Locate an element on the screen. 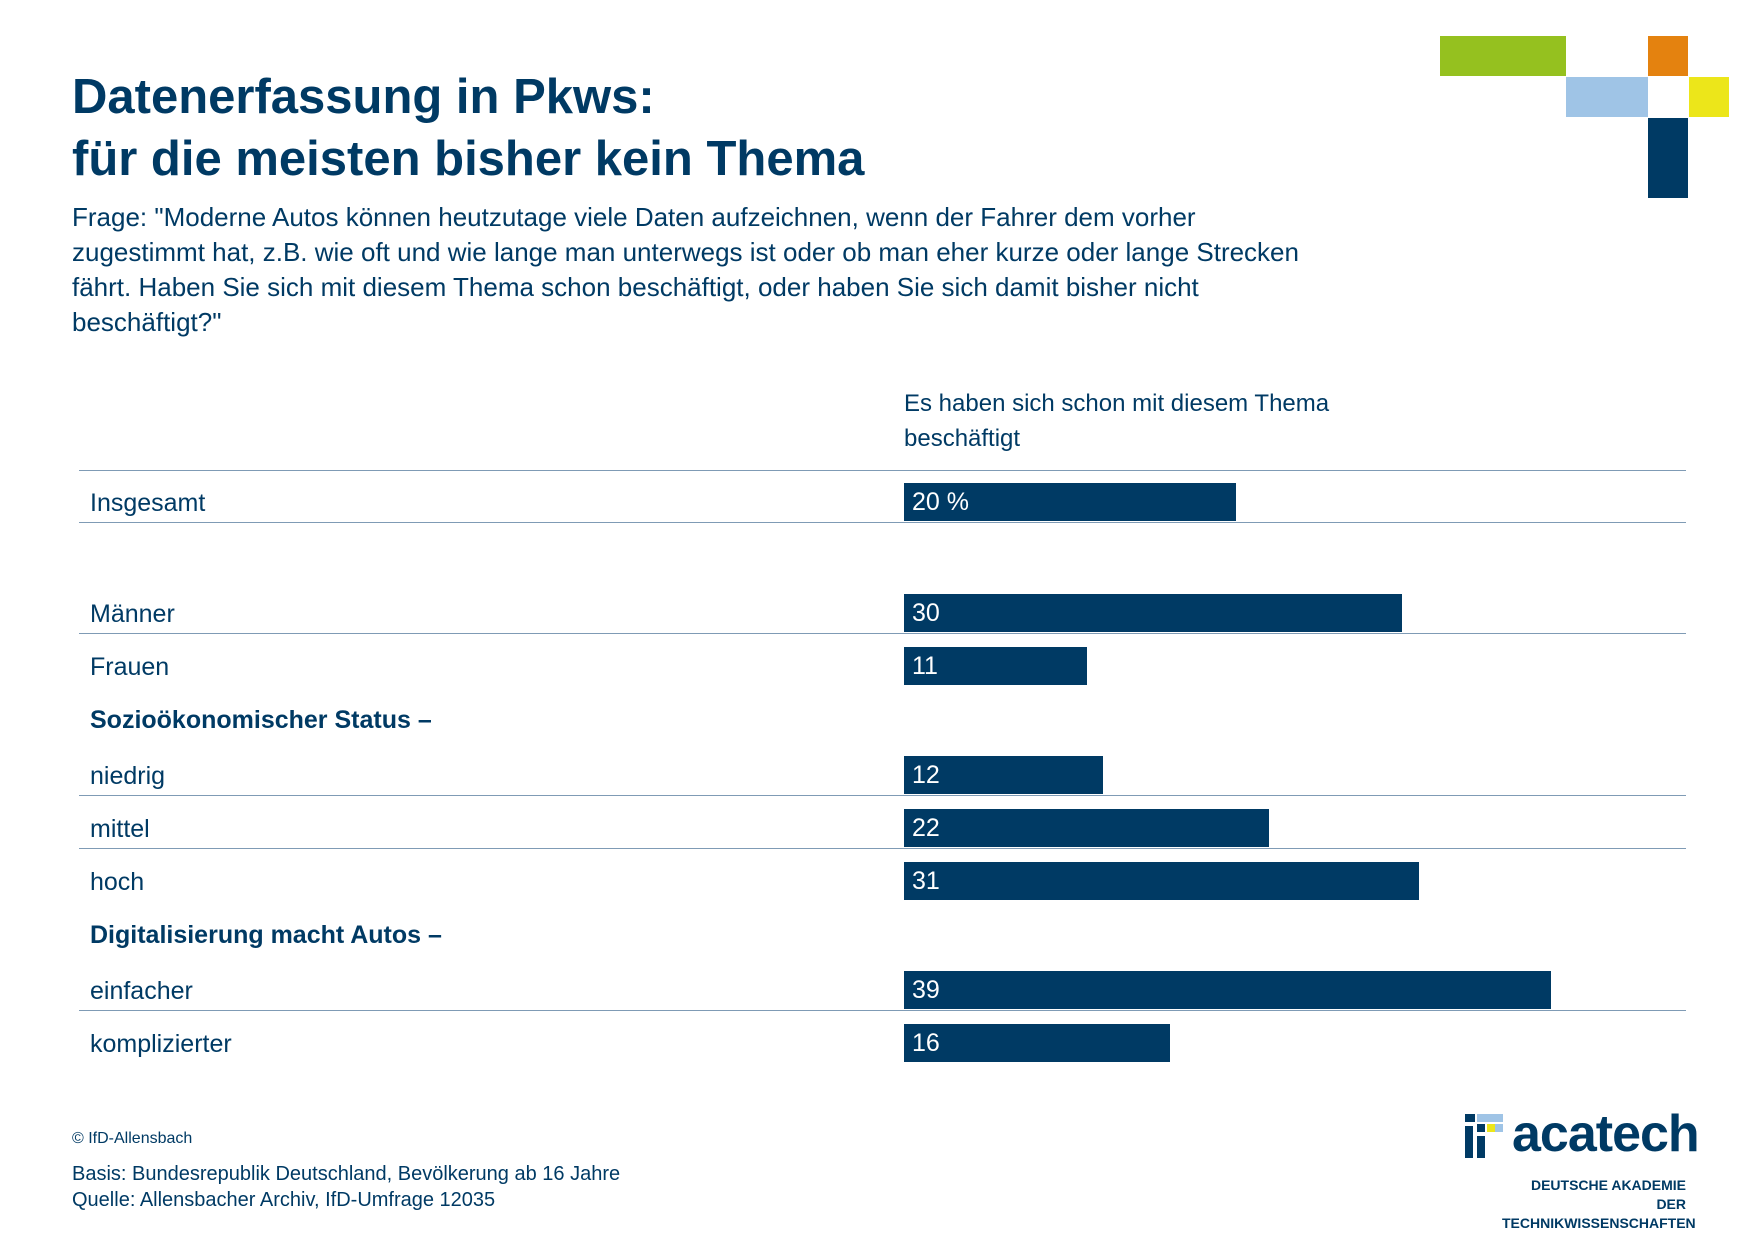 The height and width of the screenshot is (1241, 1755). table-rule-top is located at coordinates (882, 470).